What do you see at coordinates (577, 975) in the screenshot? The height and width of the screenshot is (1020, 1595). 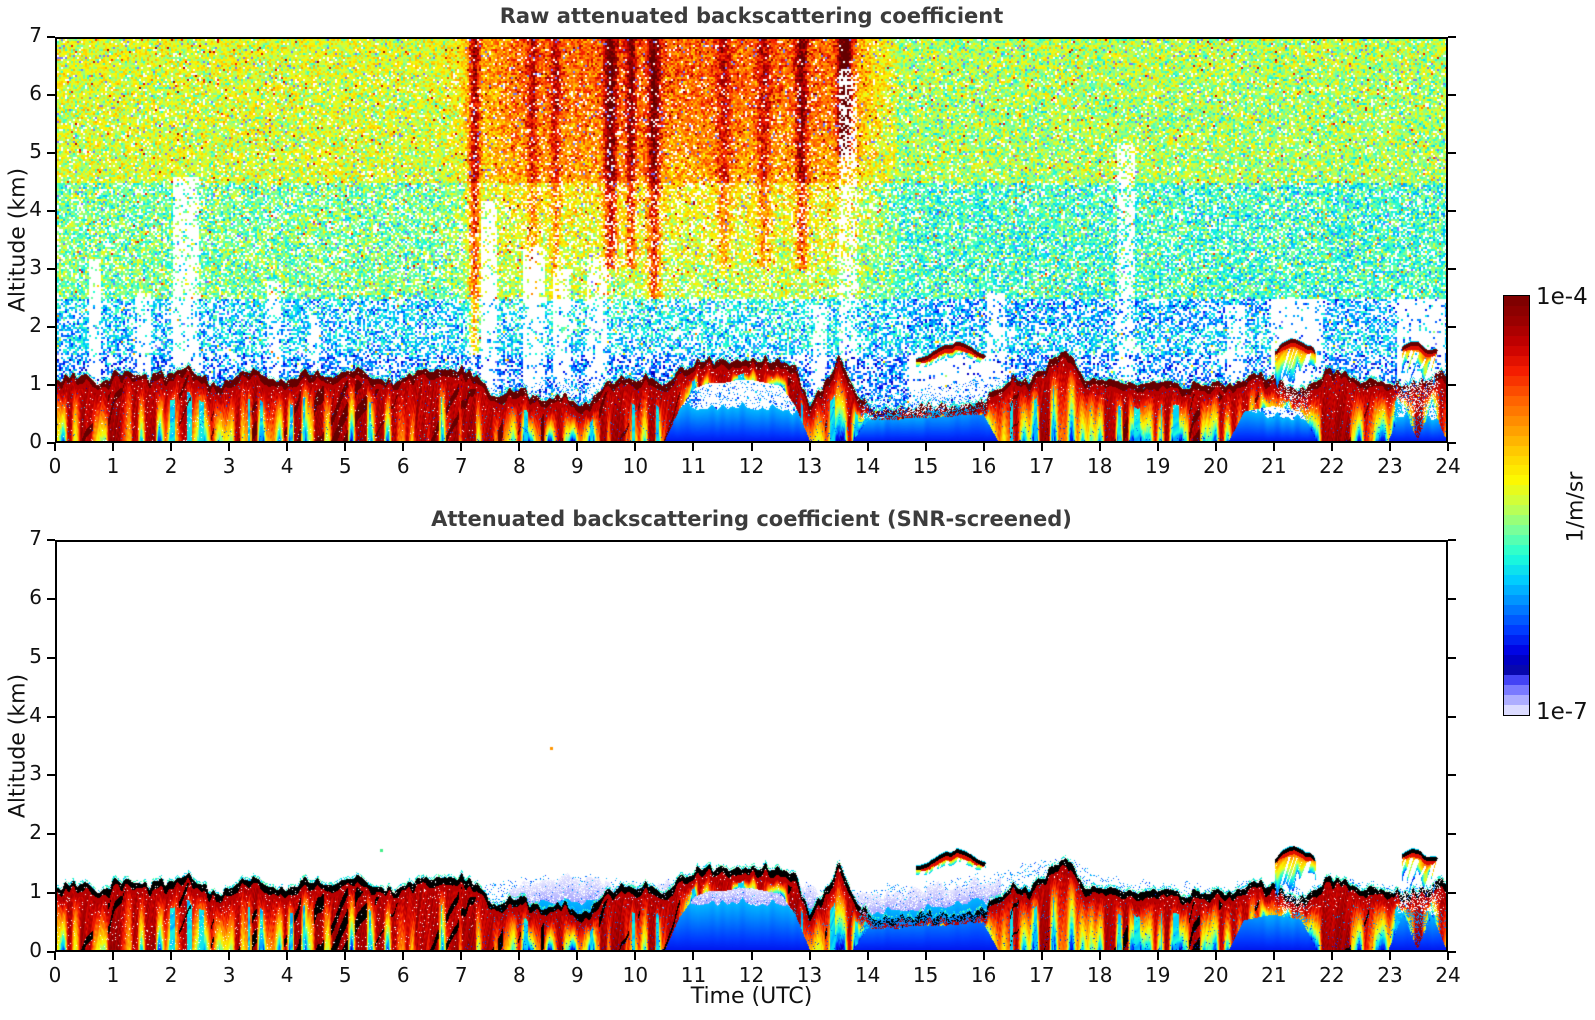 I see `x-tick-label: 9` at bounding box center [577, 975].